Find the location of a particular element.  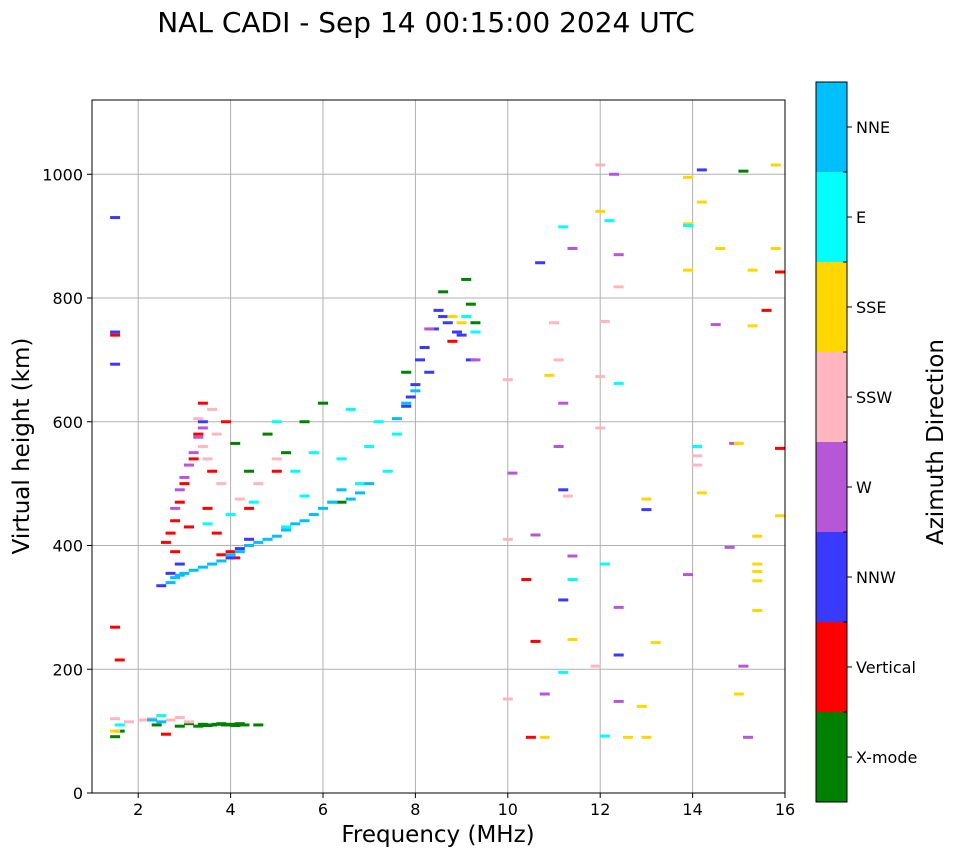

y-tick-label: 200 is located at coordinates (67, 669).